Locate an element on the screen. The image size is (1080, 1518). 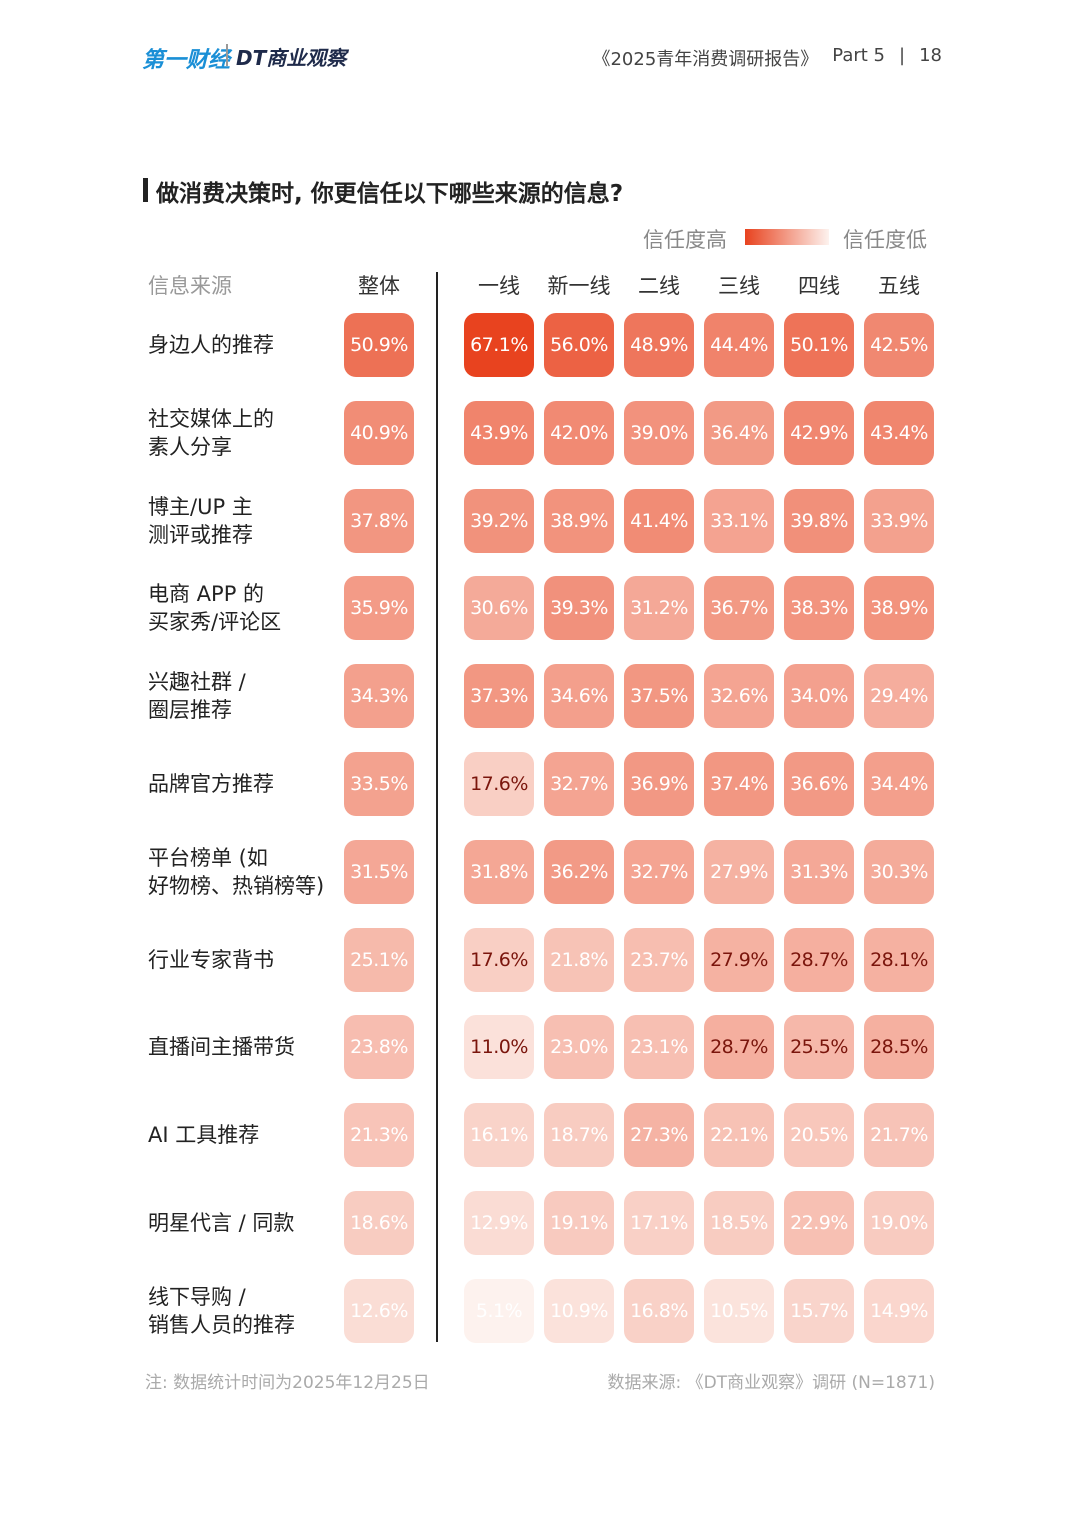
value-label: 21.3% is located at coordinates (379, 1135).